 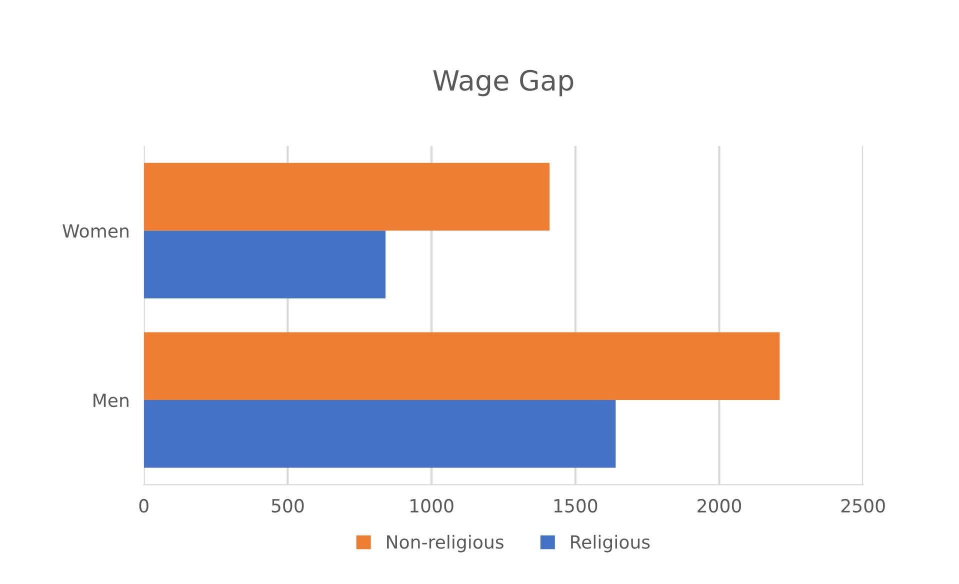 What do you see at coordinates (863, 505) in the screenshot?
I see `x-tick-label: 2500` at bounding box center [863, 505].